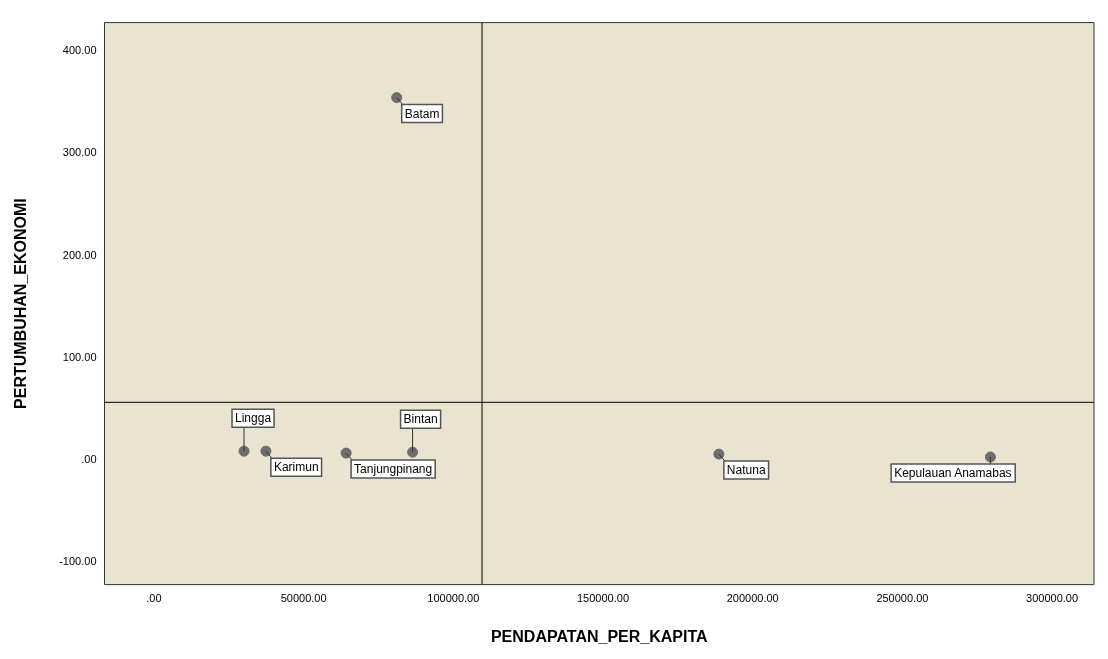 The width and height of the screenshot is (1108, 659). What do you see at coordinates (79, 254) in the screenshot?
I see `y-tick-label: 200.00` at bounding box center [79, 254].